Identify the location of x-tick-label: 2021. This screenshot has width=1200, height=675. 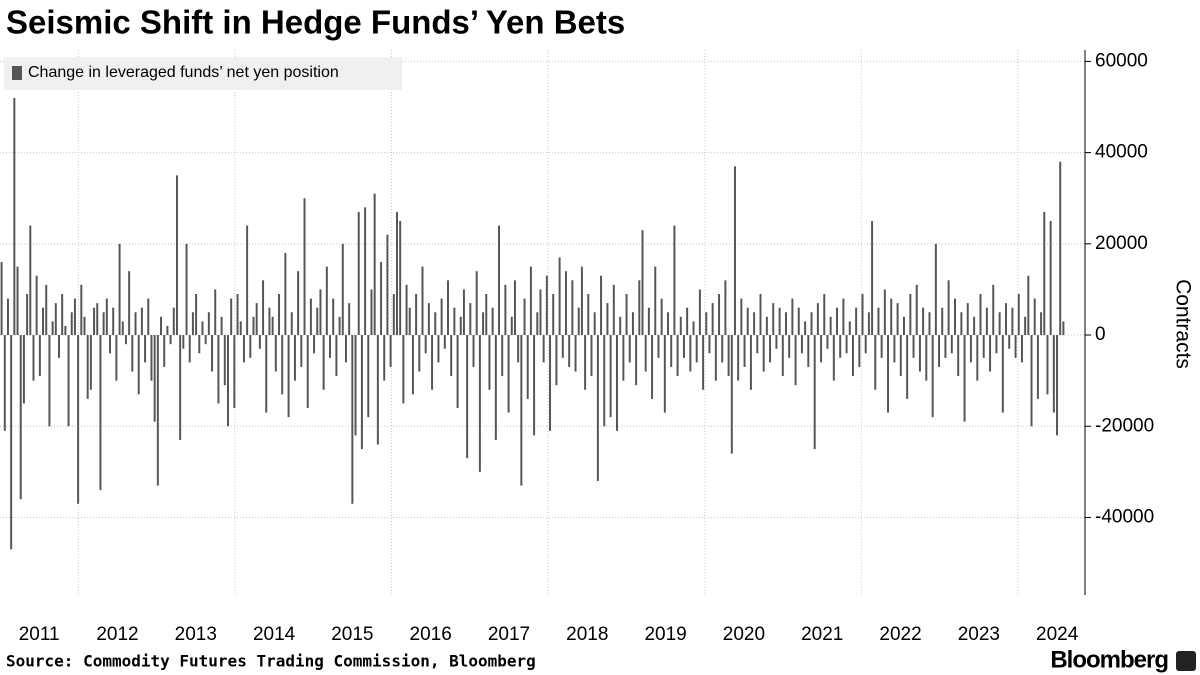
(822, 634).